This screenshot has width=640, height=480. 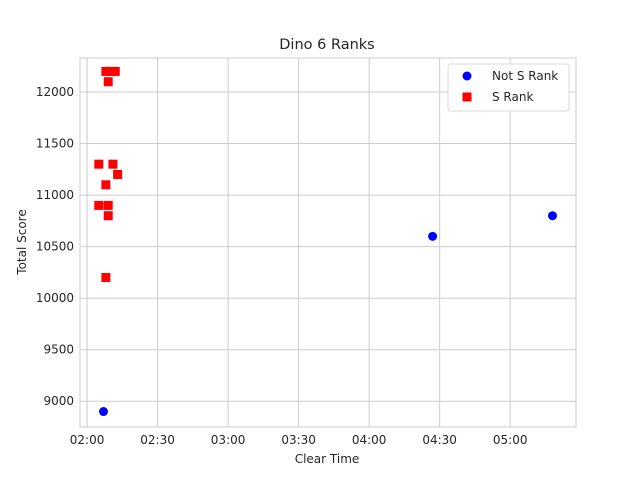 What do you see at coordinates (327, 459) in the screenshot?
I see `x-axis-label: Clear Time` at bounding box center [327, 459].